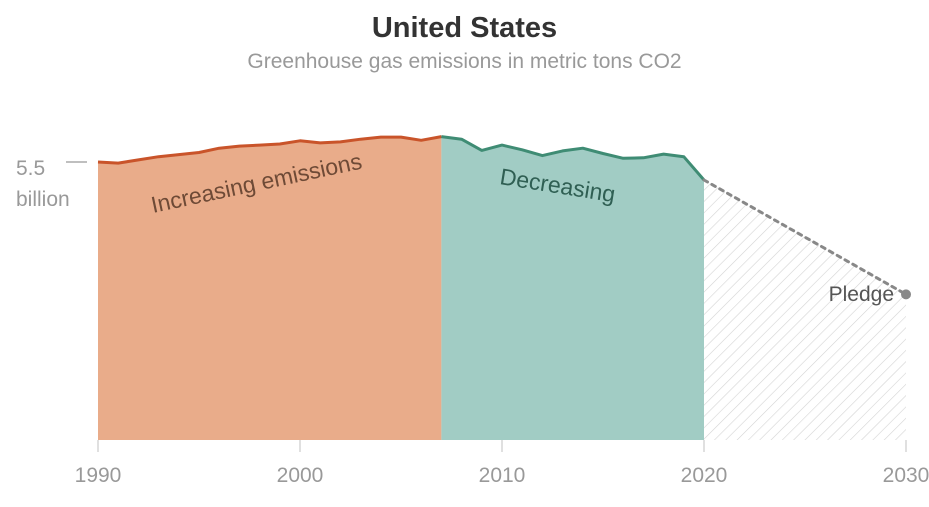  What do you see at coordinates (805, 237) in the screenshot?
I see `pledge-dotted-line` at bounding box center [805, 237].